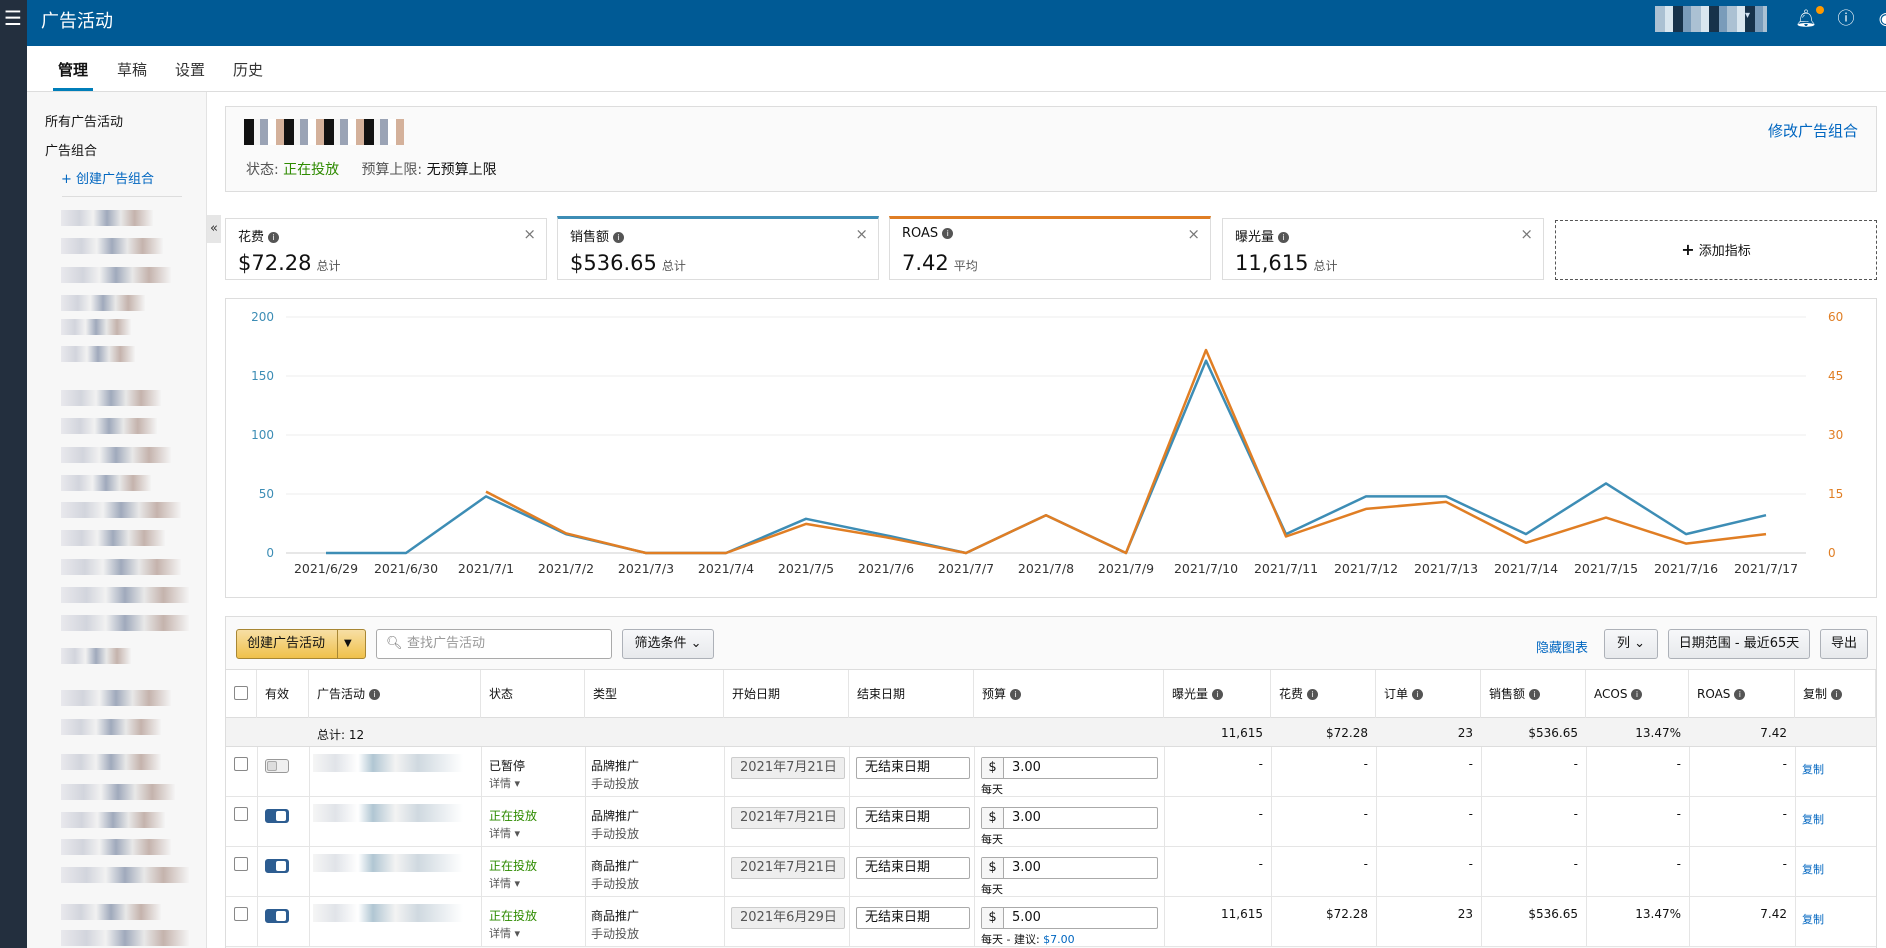 The width and height of the screenshot is (1886, 948). What do you see at coordinates (1739, 644) in the screenshot?
I see `date-range-button: 日期范围 - 最近65天` at bounding box center [1739, 644].